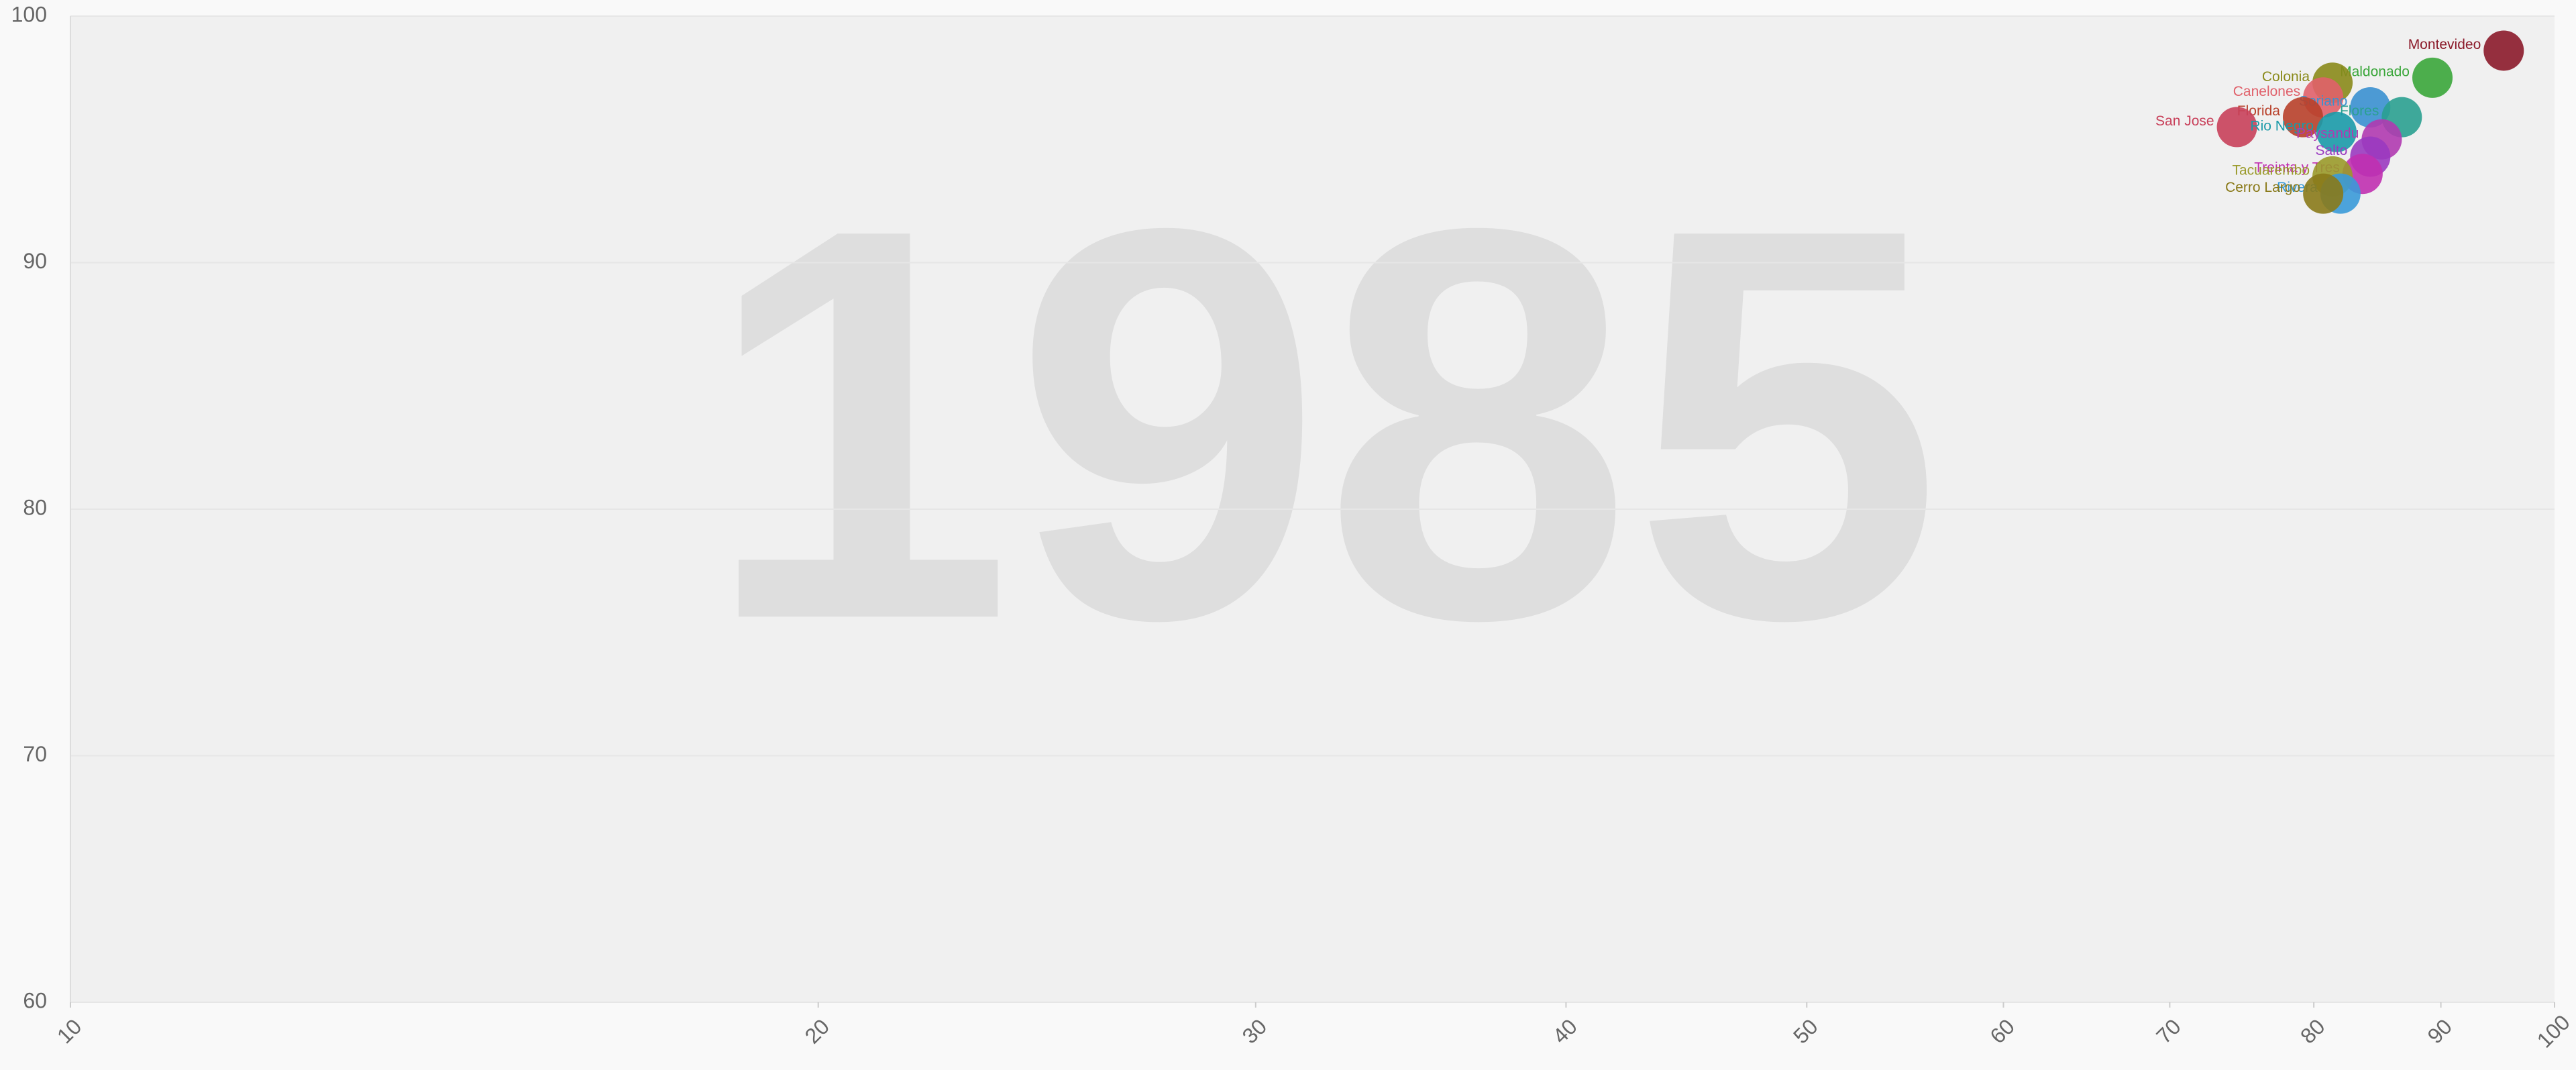 Image resolution: width=2576 pixels, height=1070 pixels. What do you see at coordinates (35, 261) in the screenshot?
I see `y-tick-label: 90` at bounding box center [35, 261].